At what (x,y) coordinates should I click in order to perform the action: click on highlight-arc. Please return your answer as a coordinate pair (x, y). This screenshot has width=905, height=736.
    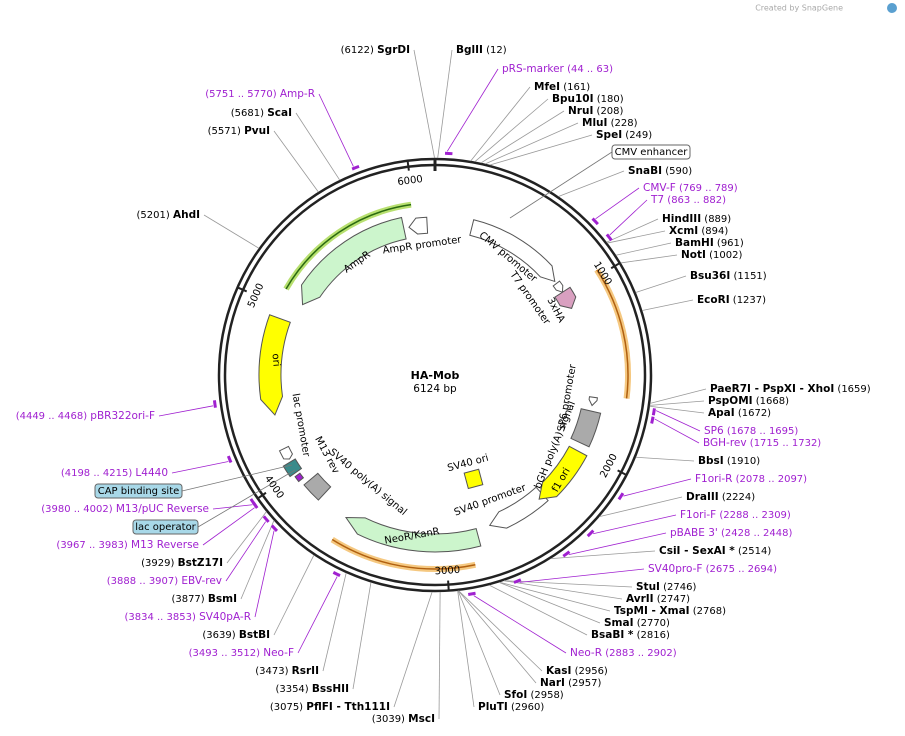
    Looking at the image, I should click on (612, 334).